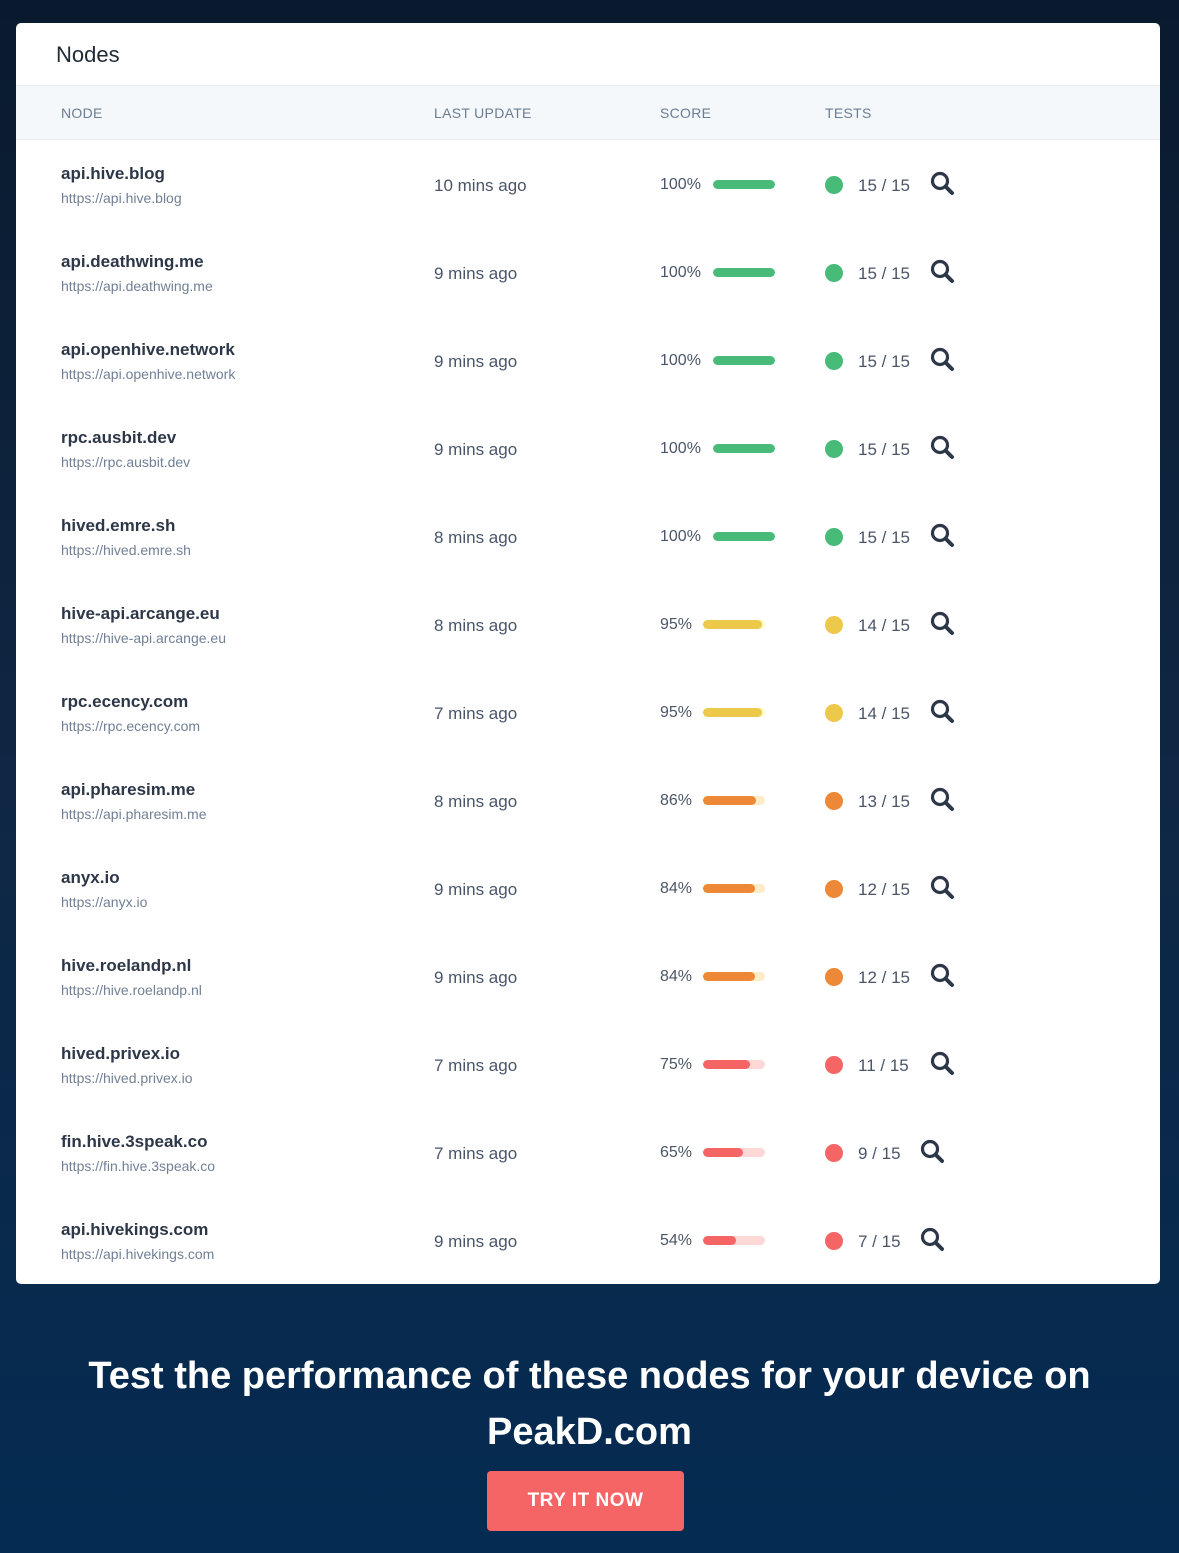 The height and width of the screenshot is (1553, 1179). What do you see at coordinates (848, 113) in the screenshot?
I see `header-tests: TESTS` at bounding box center [848, 113].